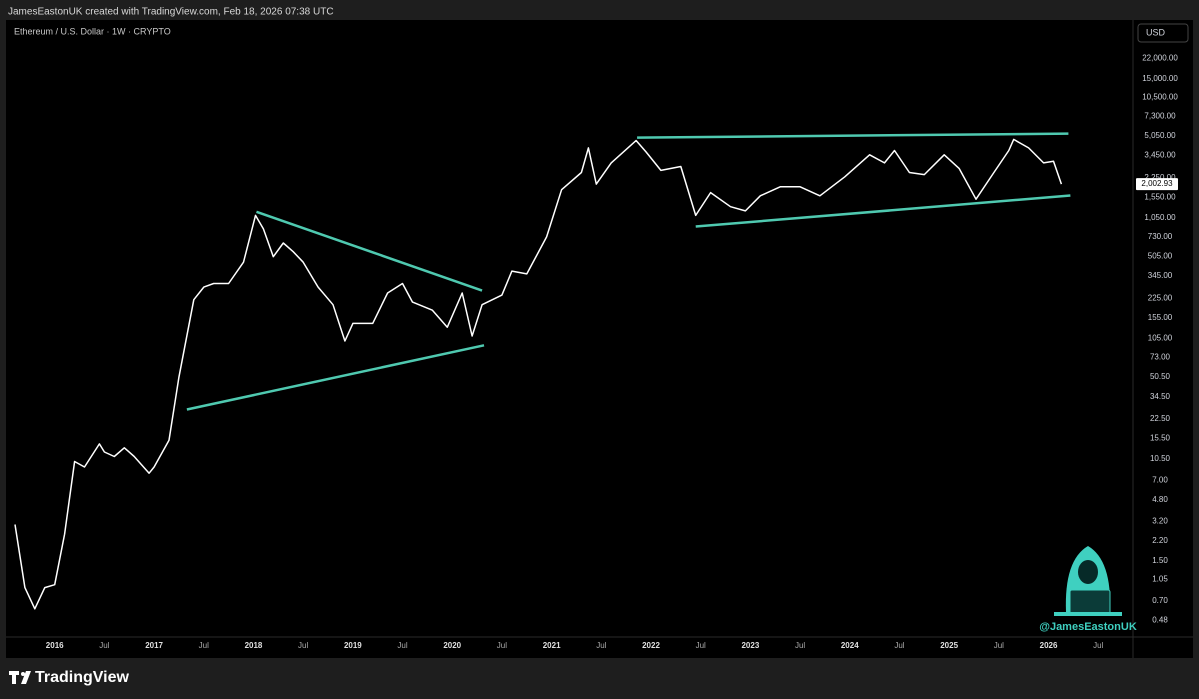  What do you see at coordinates (1160, 317) in the screenshot?
I see `y-tick-label: 155.00` at bounding box center [1160, 317].